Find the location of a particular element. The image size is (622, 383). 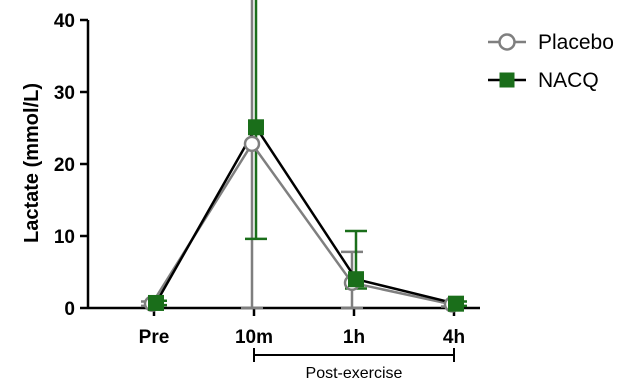

bracket-label: Post-exercise is located at coordinates (354, 373).